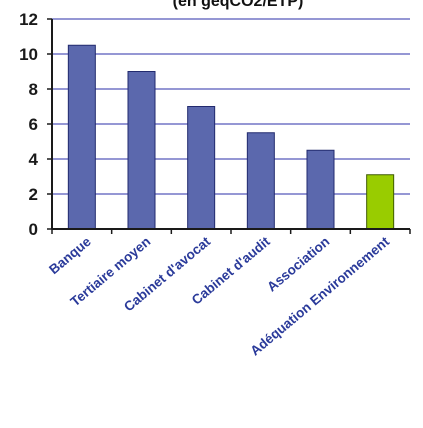  I want to click on x-tick-label-0: Banque, so click(70, 255).